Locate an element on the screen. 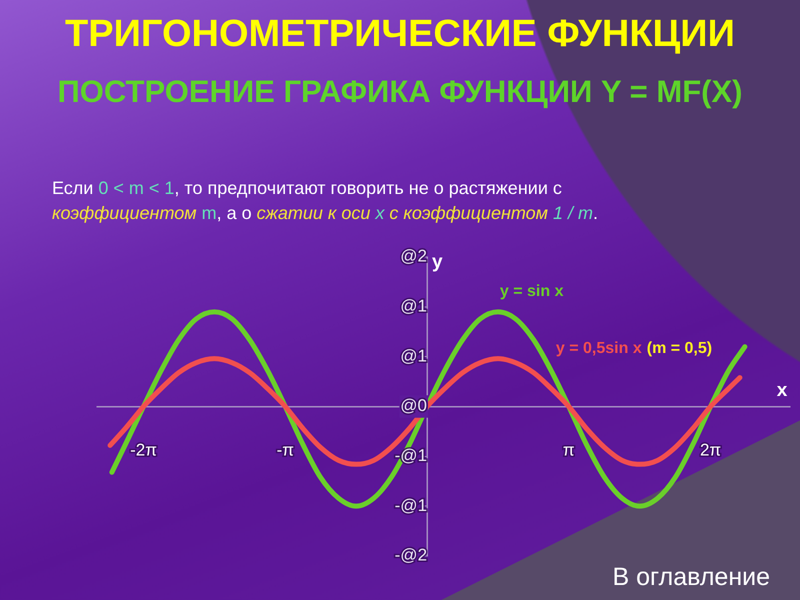 The image size is (800, 600). y-axis-title: y is located at coordinates (438, 262).